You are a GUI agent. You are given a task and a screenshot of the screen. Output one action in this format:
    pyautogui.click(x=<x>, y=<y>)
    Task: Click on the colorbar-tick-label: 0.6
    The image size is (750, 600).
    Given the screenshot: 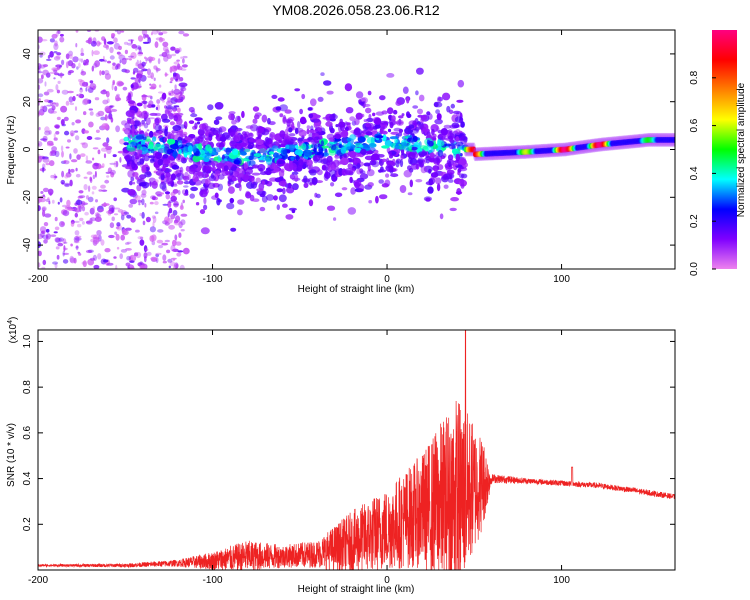 What is the action you would take?
    pyautogui.click(x=694, y=125)
    